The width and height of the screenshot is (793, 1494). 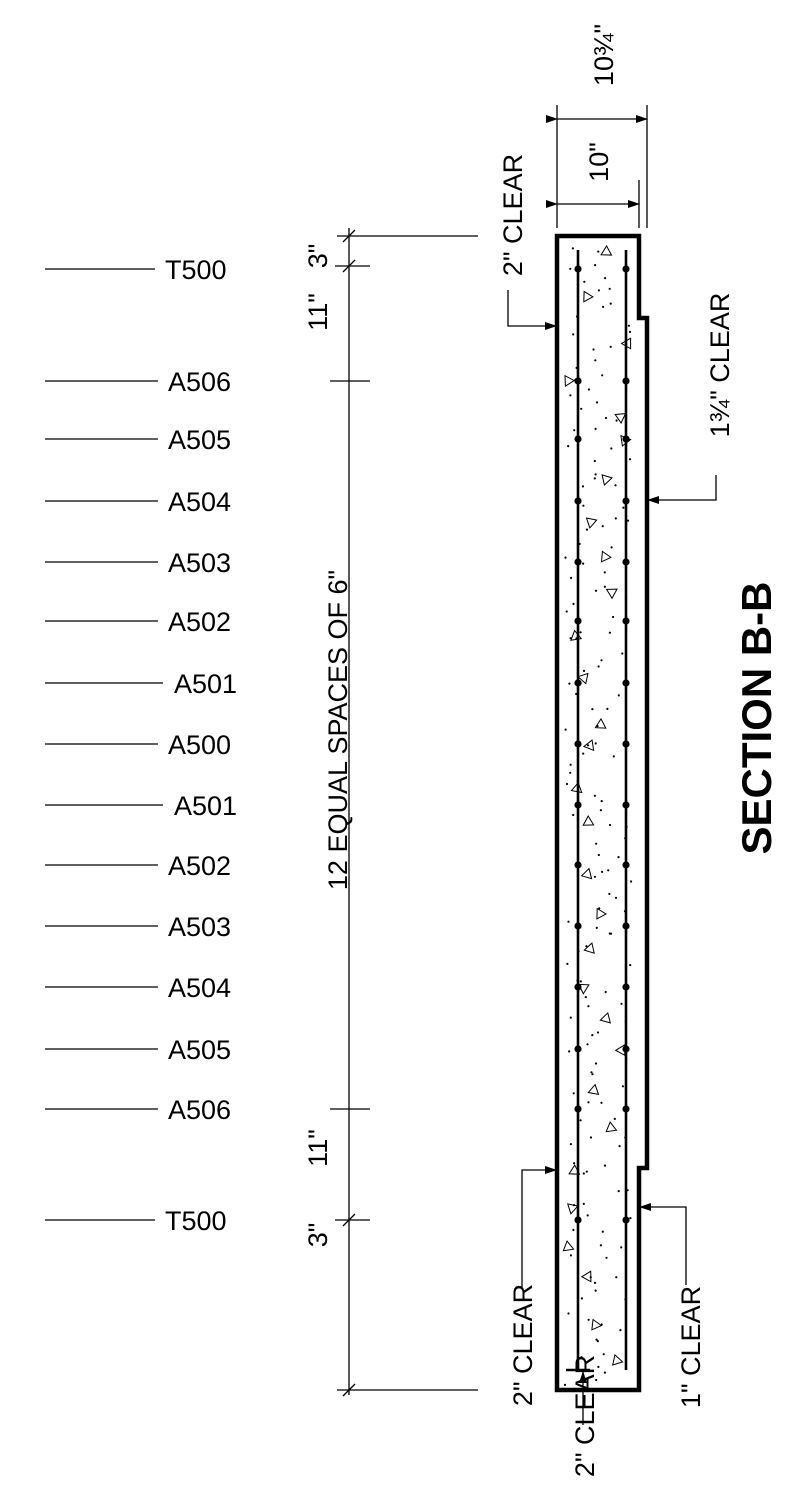 What do you see at coordinates (597, 126) in the screenshot?
I see `thickness-dimensions: 10" 10¾"` at bounding box center [597, 126].